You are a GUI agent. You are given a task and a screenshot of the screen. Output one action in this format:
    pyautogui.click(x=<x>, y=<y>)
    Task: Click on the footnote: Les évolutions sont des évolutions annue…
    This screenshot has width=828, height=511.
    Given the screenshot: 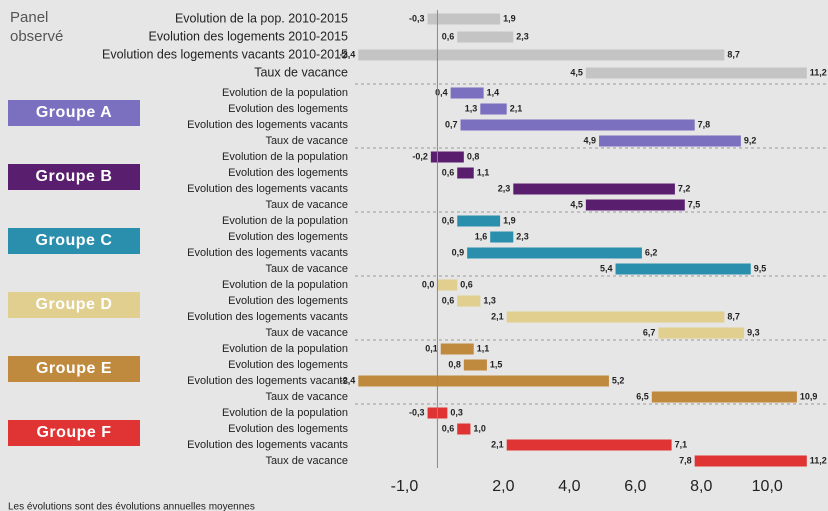 What is the action you would take?
    pyautogui.click(x=131, y=506)
    